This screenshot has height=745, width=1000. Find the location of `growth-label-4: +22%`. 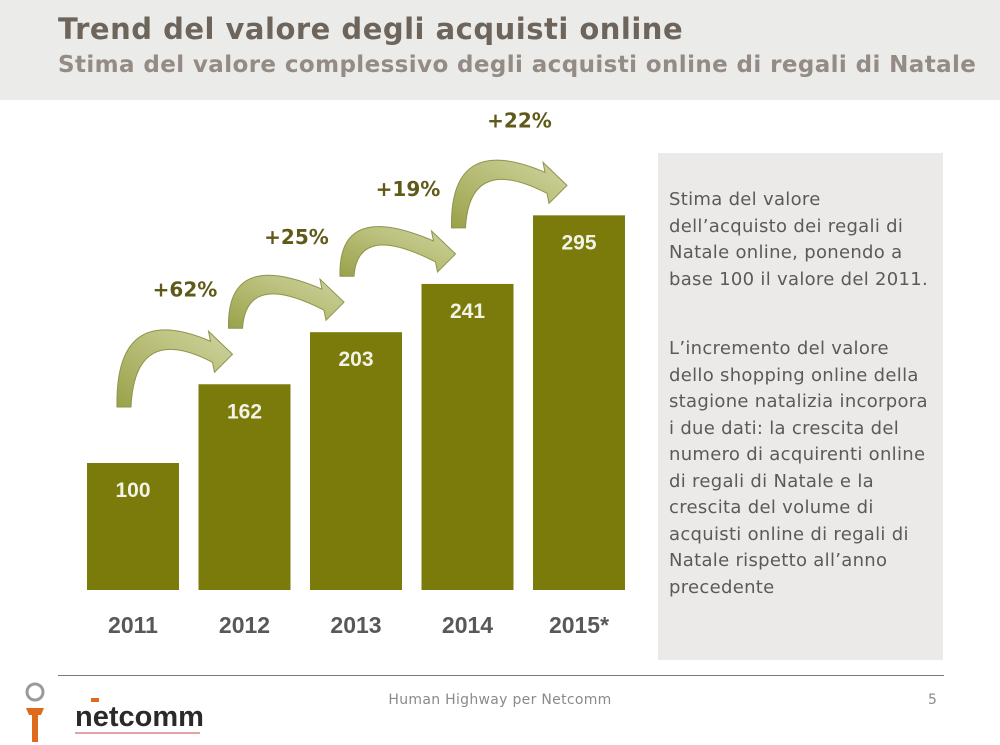

growth-label-4: +22% is located at coordinates (519, 120).